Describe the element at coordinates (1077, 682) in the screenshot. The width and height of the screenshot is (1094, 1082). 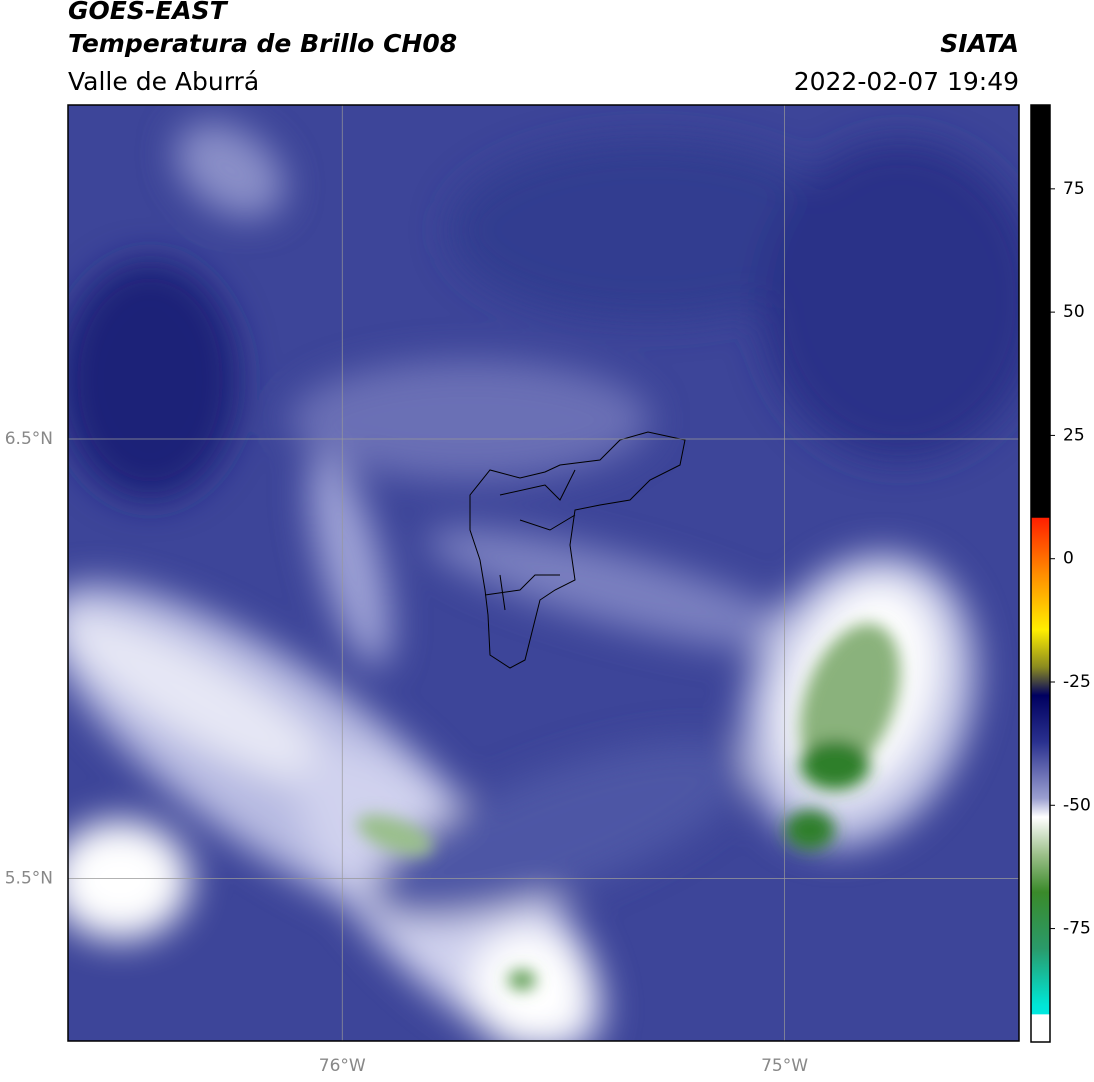
I see `colorbar-tick-label: -25` at that location.